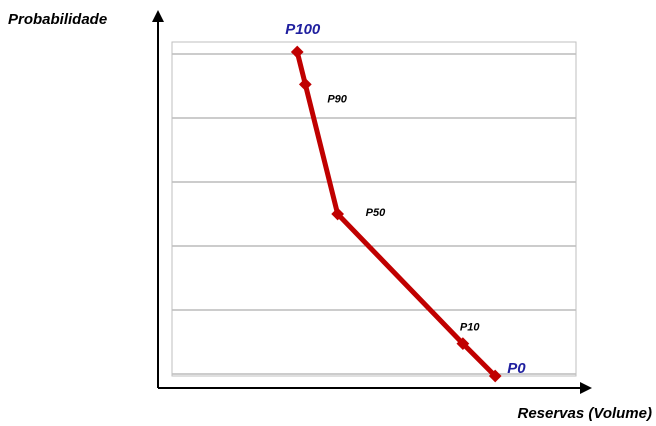 This screenshot has width=656, height=426. I want to click on data-label-p100: P100, so click(303, 29).